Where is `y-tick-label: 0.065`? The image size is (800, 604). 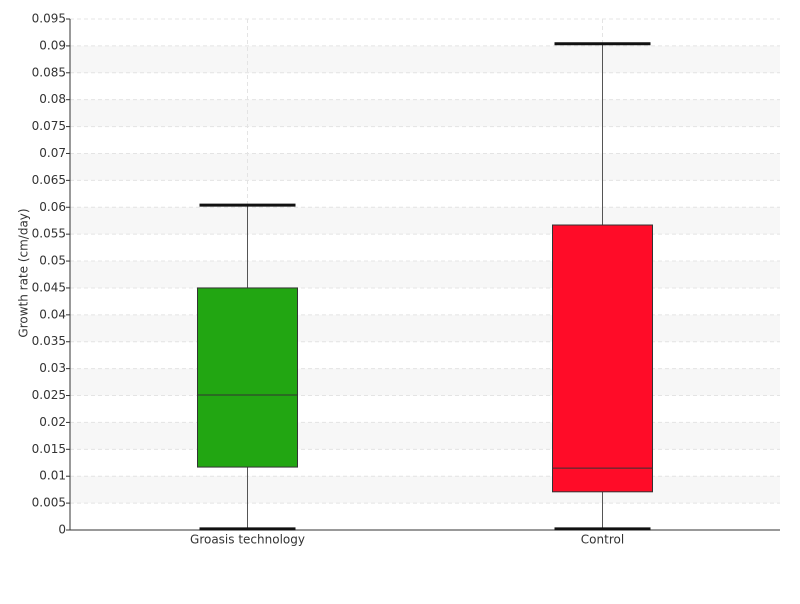
y-tick-label: 0.065 is located at coordinates (49, 180).